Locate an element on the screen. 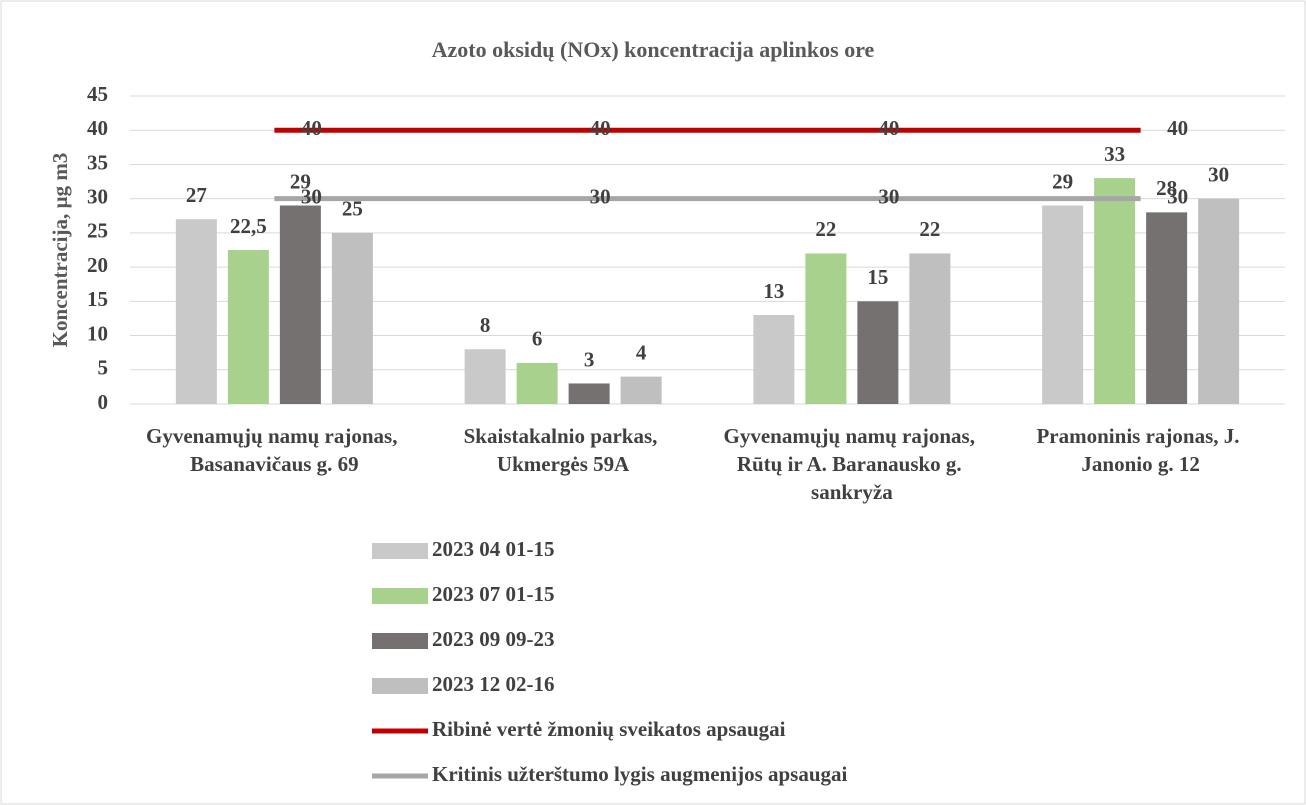 The image size is (1306, 805). y-tick-label: 40 is located at coordinates (97, 128).